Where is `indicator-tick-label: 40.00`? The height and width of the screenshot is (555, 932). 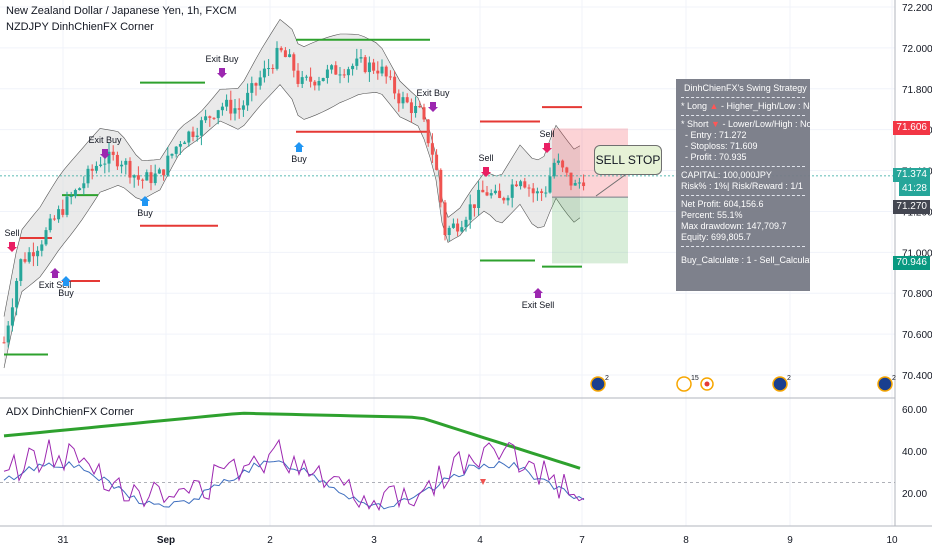
indicator-tick-label: 40.00 is located at coordinates (914, 452).